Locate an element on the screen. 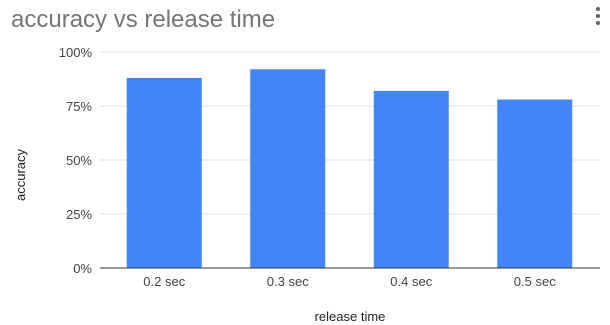 Image resolution: width=610 pixels, height=325 pixels. x-tick-label: 0.4 sec is located at coordinates (411, 281).